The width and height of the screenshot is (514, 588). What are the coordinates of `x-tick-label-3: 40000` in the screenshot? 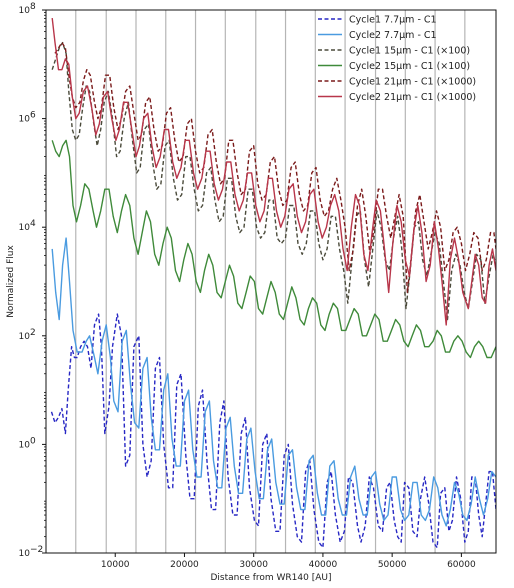 It's located at (323, 565).